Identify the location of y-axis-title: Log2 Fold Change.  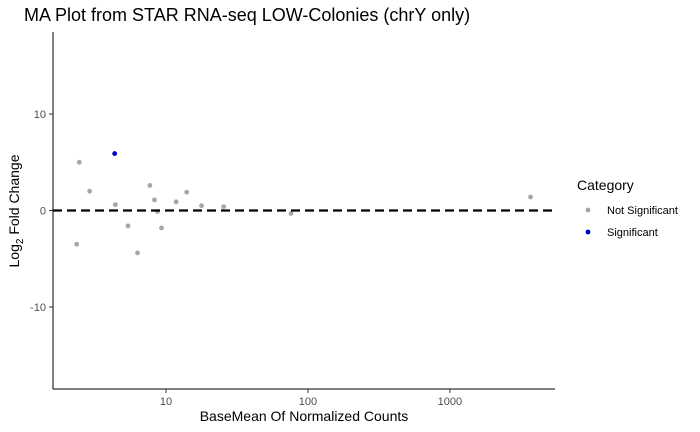
(16, 210).